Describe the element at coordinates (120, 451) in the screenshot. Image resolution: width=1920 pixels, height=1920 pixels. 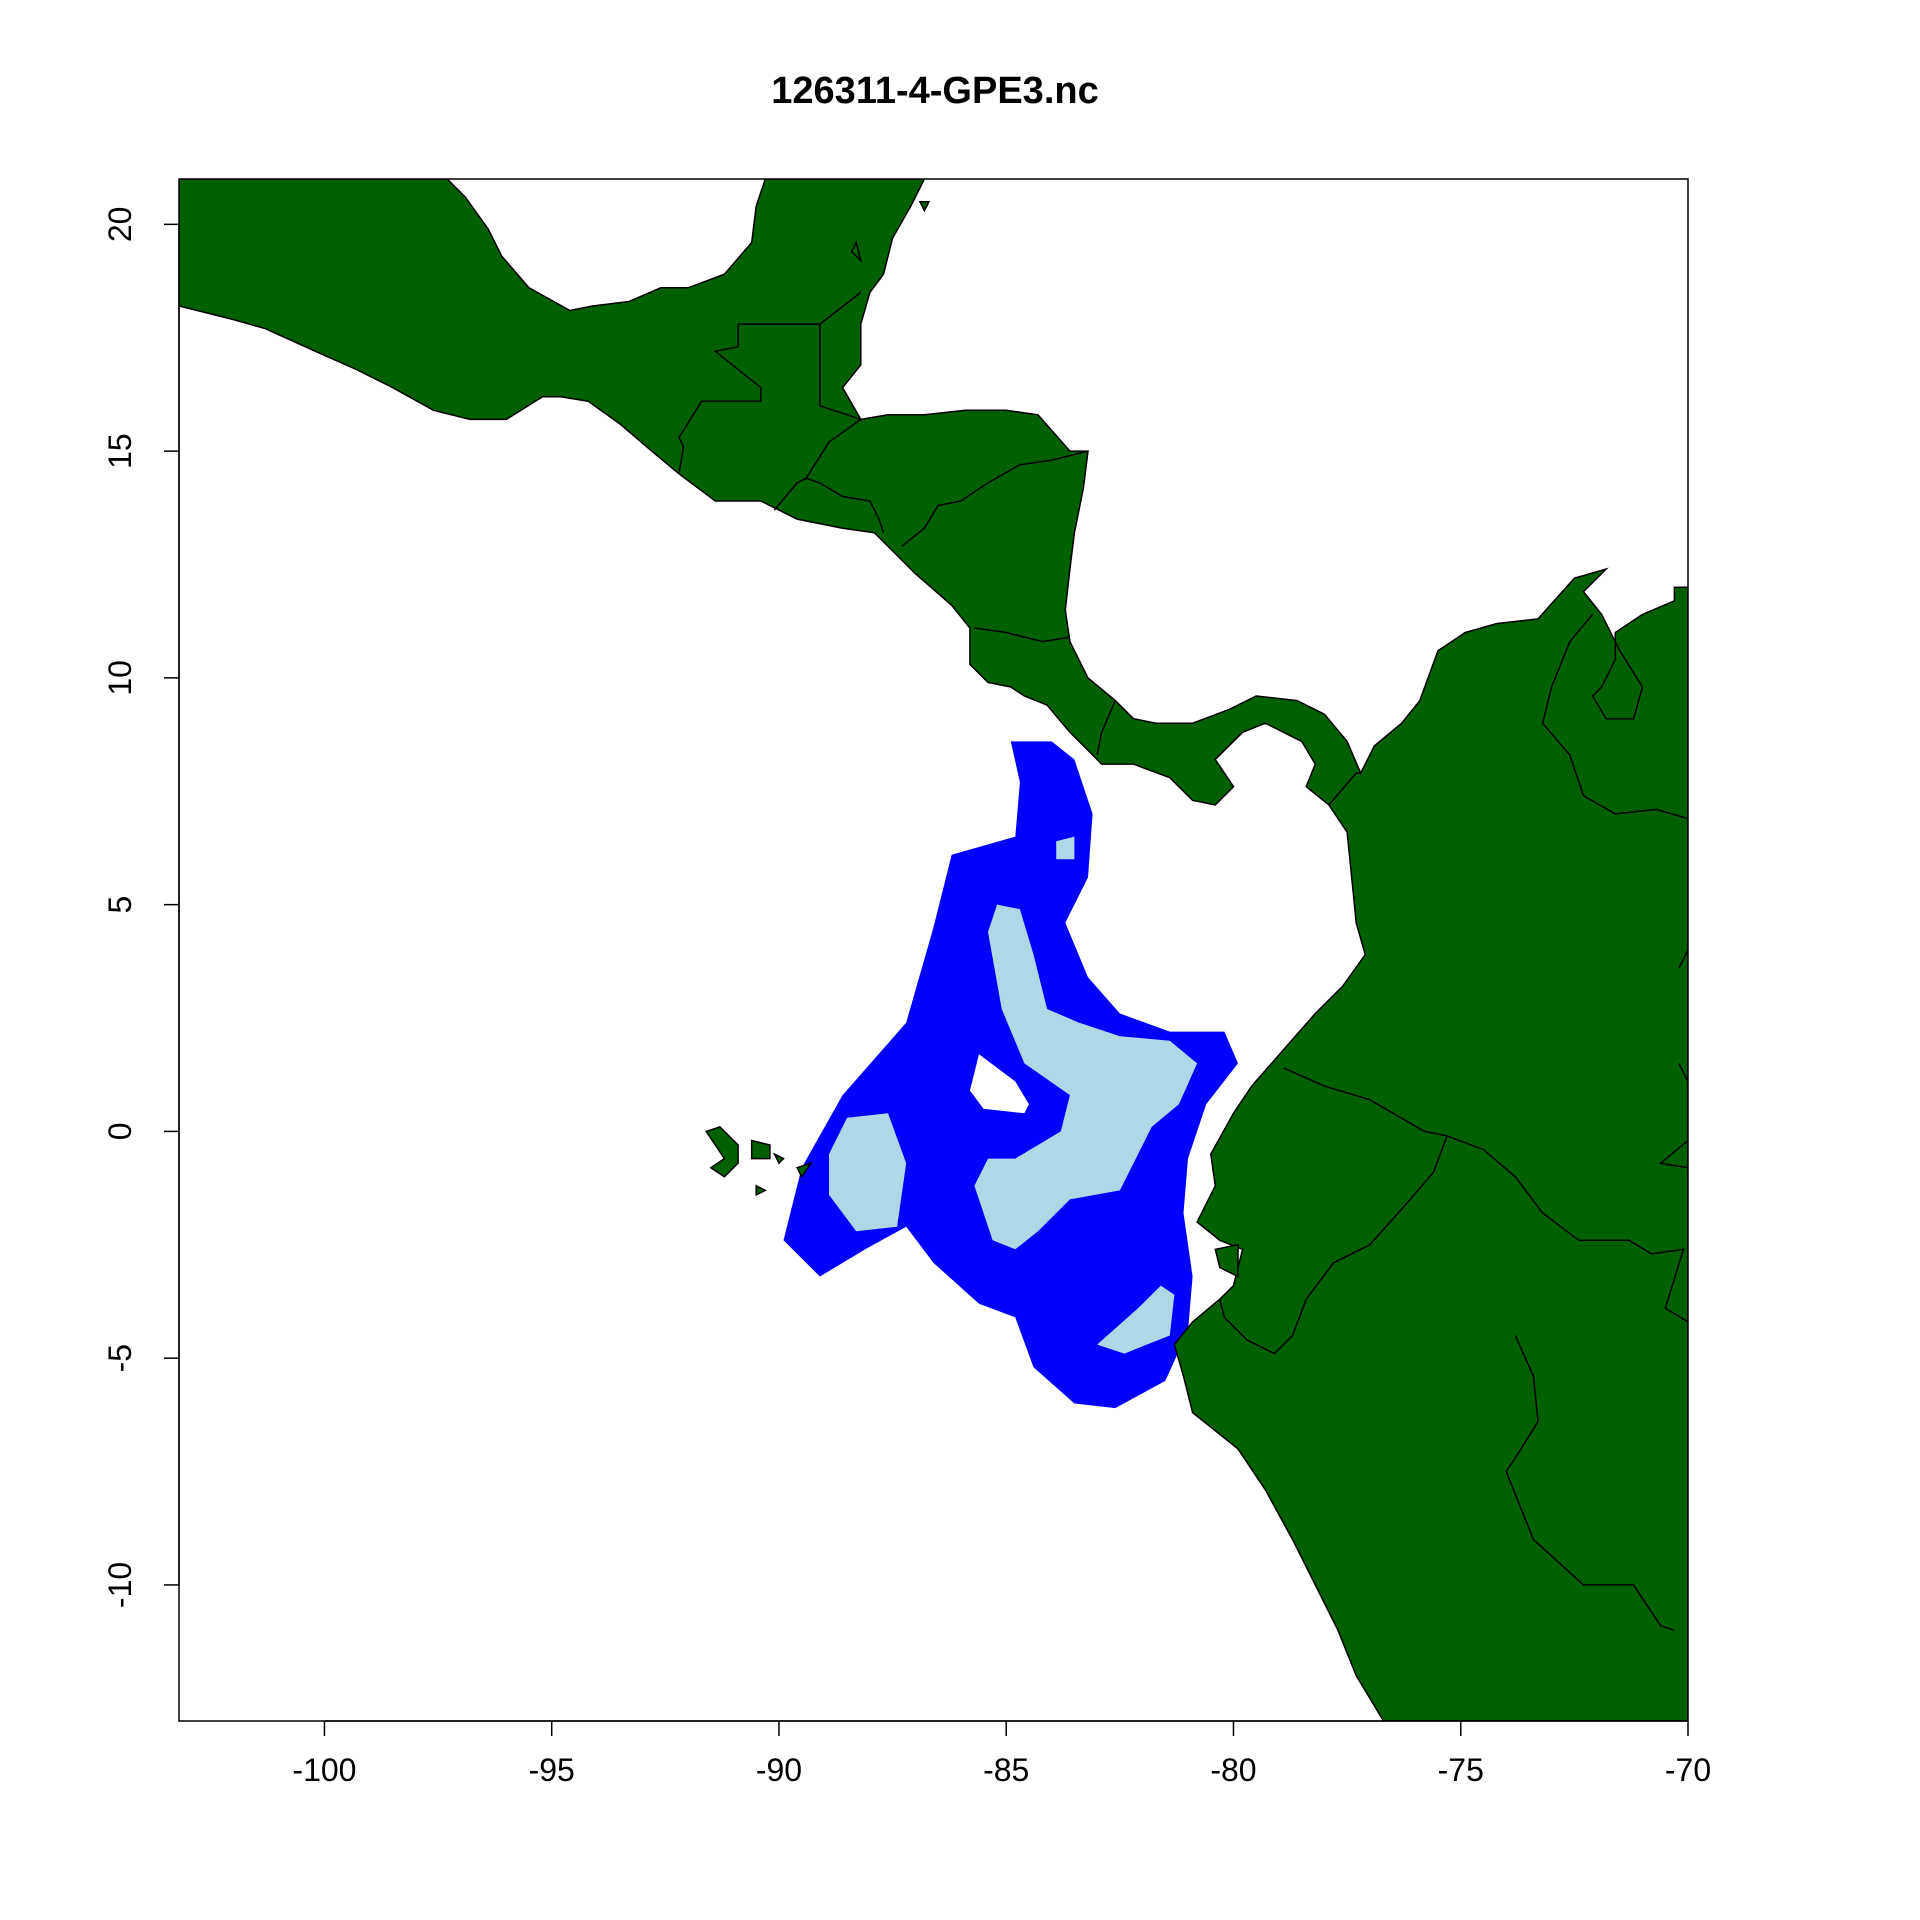
I see `y-tick-label: 15` at that location.